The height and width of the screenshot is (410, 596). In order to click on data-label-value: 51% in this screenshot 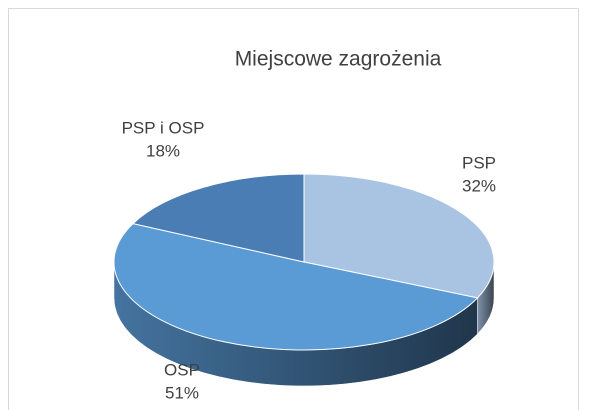, I will do `click(182, 392)`.